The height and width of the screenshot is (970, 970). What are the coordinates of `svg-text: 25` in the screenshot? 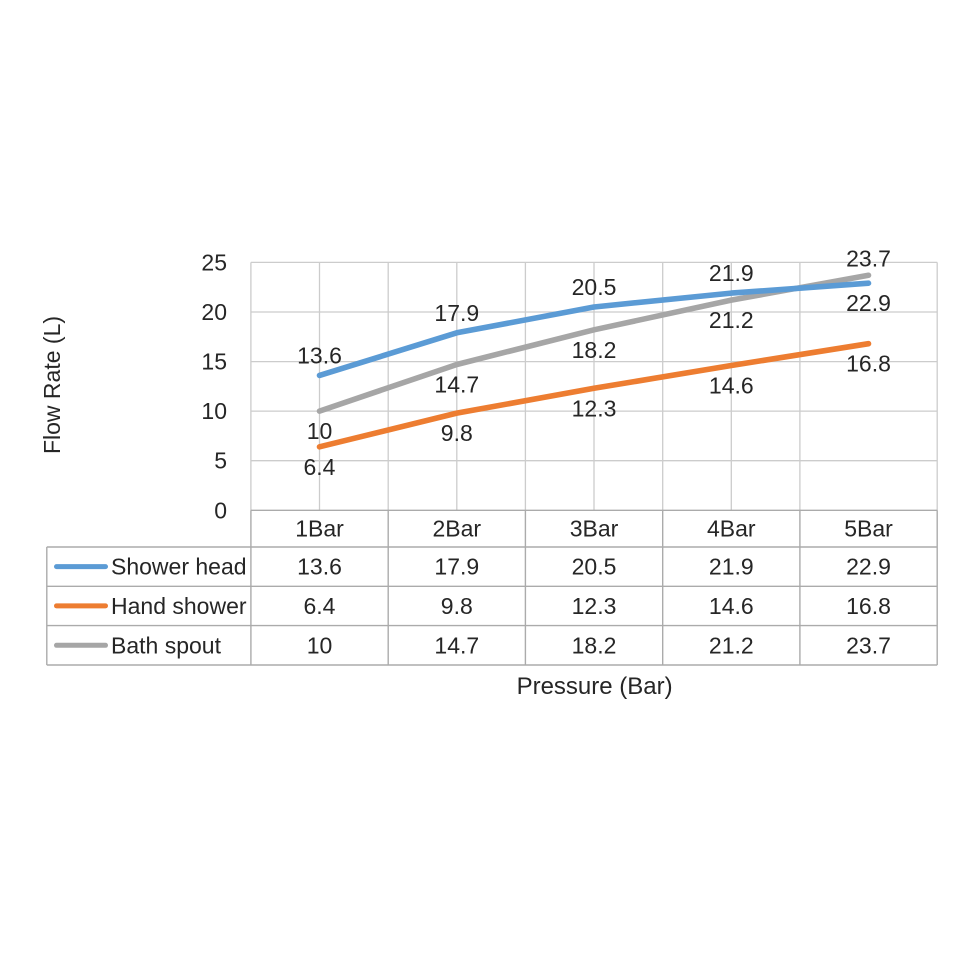 It's located at (214, 262).